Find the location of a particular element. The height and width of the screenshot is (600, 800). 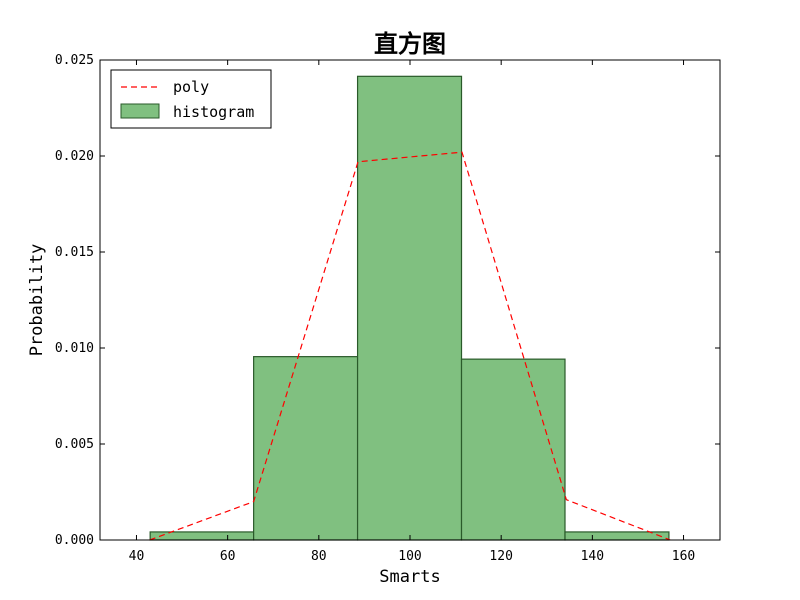

x-tick-label-100: 100 is located at coordinates (409, 556).